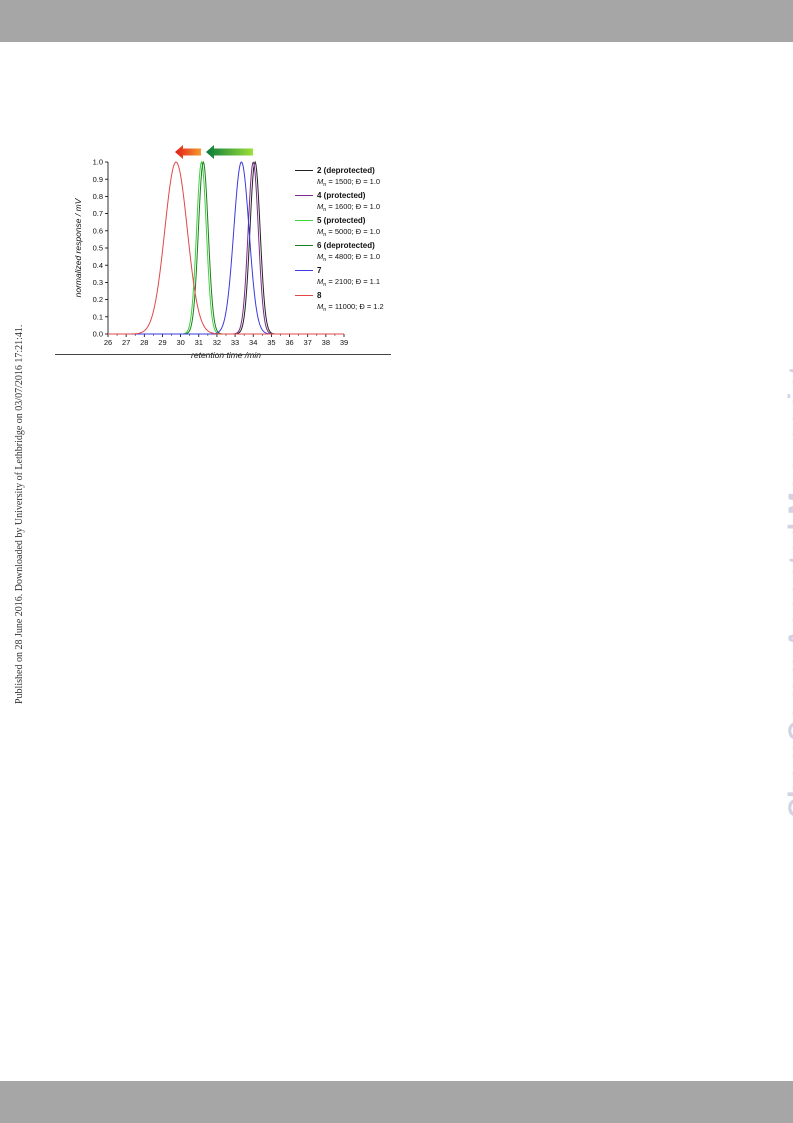 The height and width of the screenshot is (1123, 793). I want to click on x-tick-label: 27, so click(126, 342).